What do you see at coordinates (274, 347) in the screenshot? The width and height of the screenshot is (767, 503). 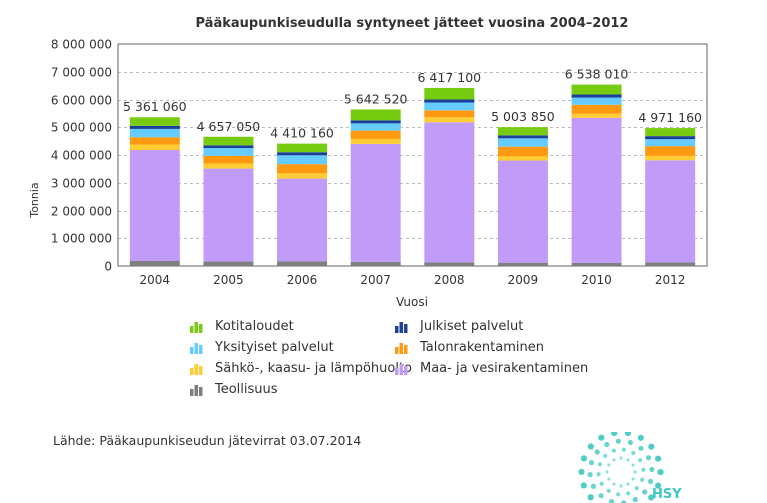 I see `legend-label: Yksityiset palvelut` at bounding box center [274, 347].